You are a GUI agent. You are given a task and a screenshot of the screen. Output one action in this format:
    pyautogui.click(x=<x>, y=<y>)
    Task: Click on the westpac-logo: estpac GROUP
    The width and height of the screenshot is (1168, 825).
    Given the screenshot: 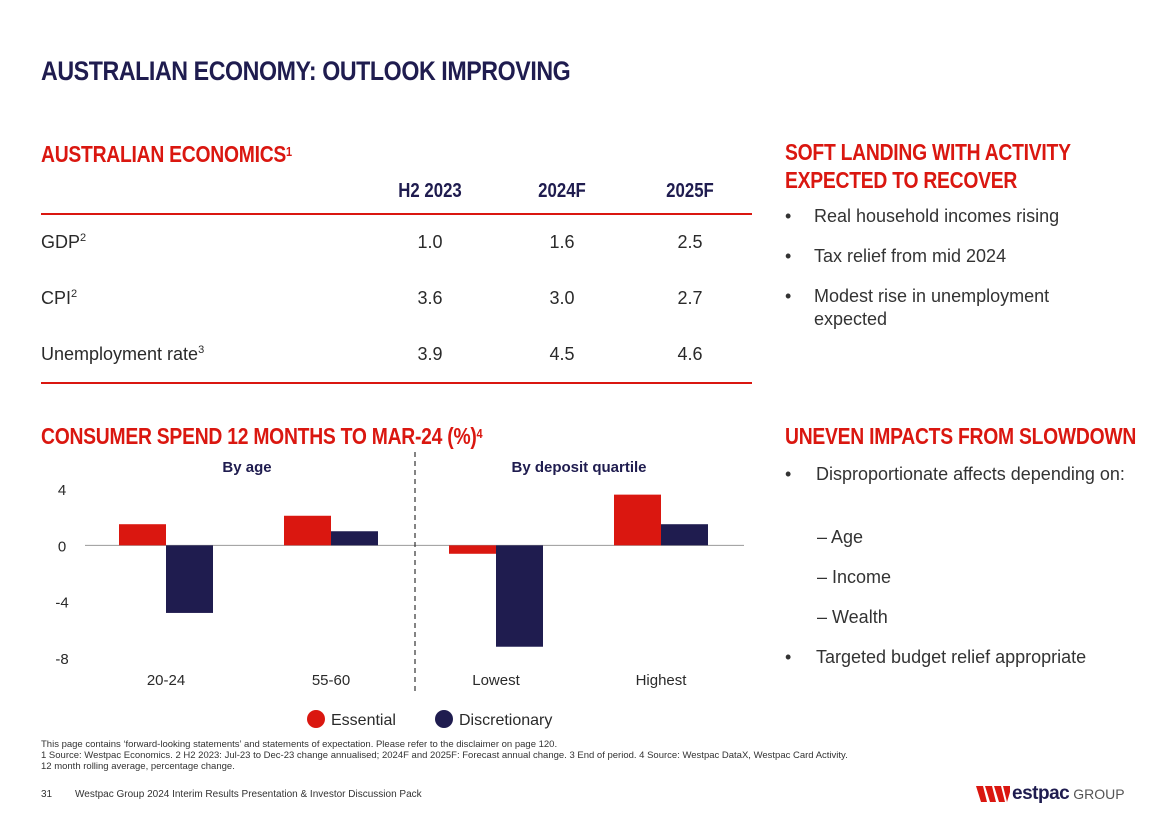 What is the action you would take?
    pyautogui.click(x=1050, y=795)
    